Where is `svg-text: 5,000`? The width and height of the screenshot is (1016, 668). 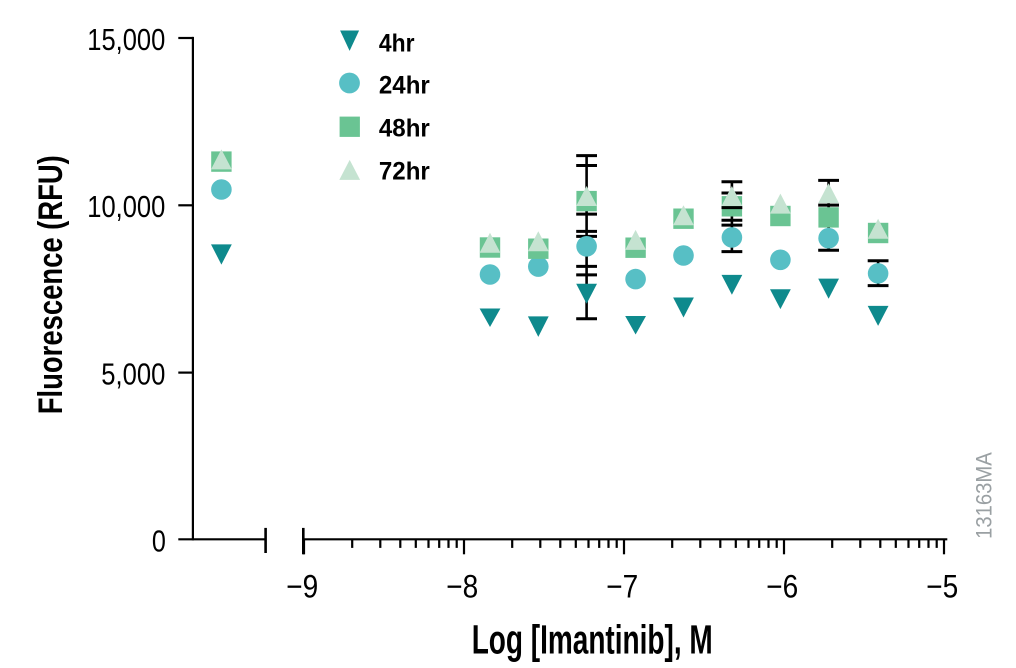 svg-text: 5,000 is located at coordinates (133, 373).